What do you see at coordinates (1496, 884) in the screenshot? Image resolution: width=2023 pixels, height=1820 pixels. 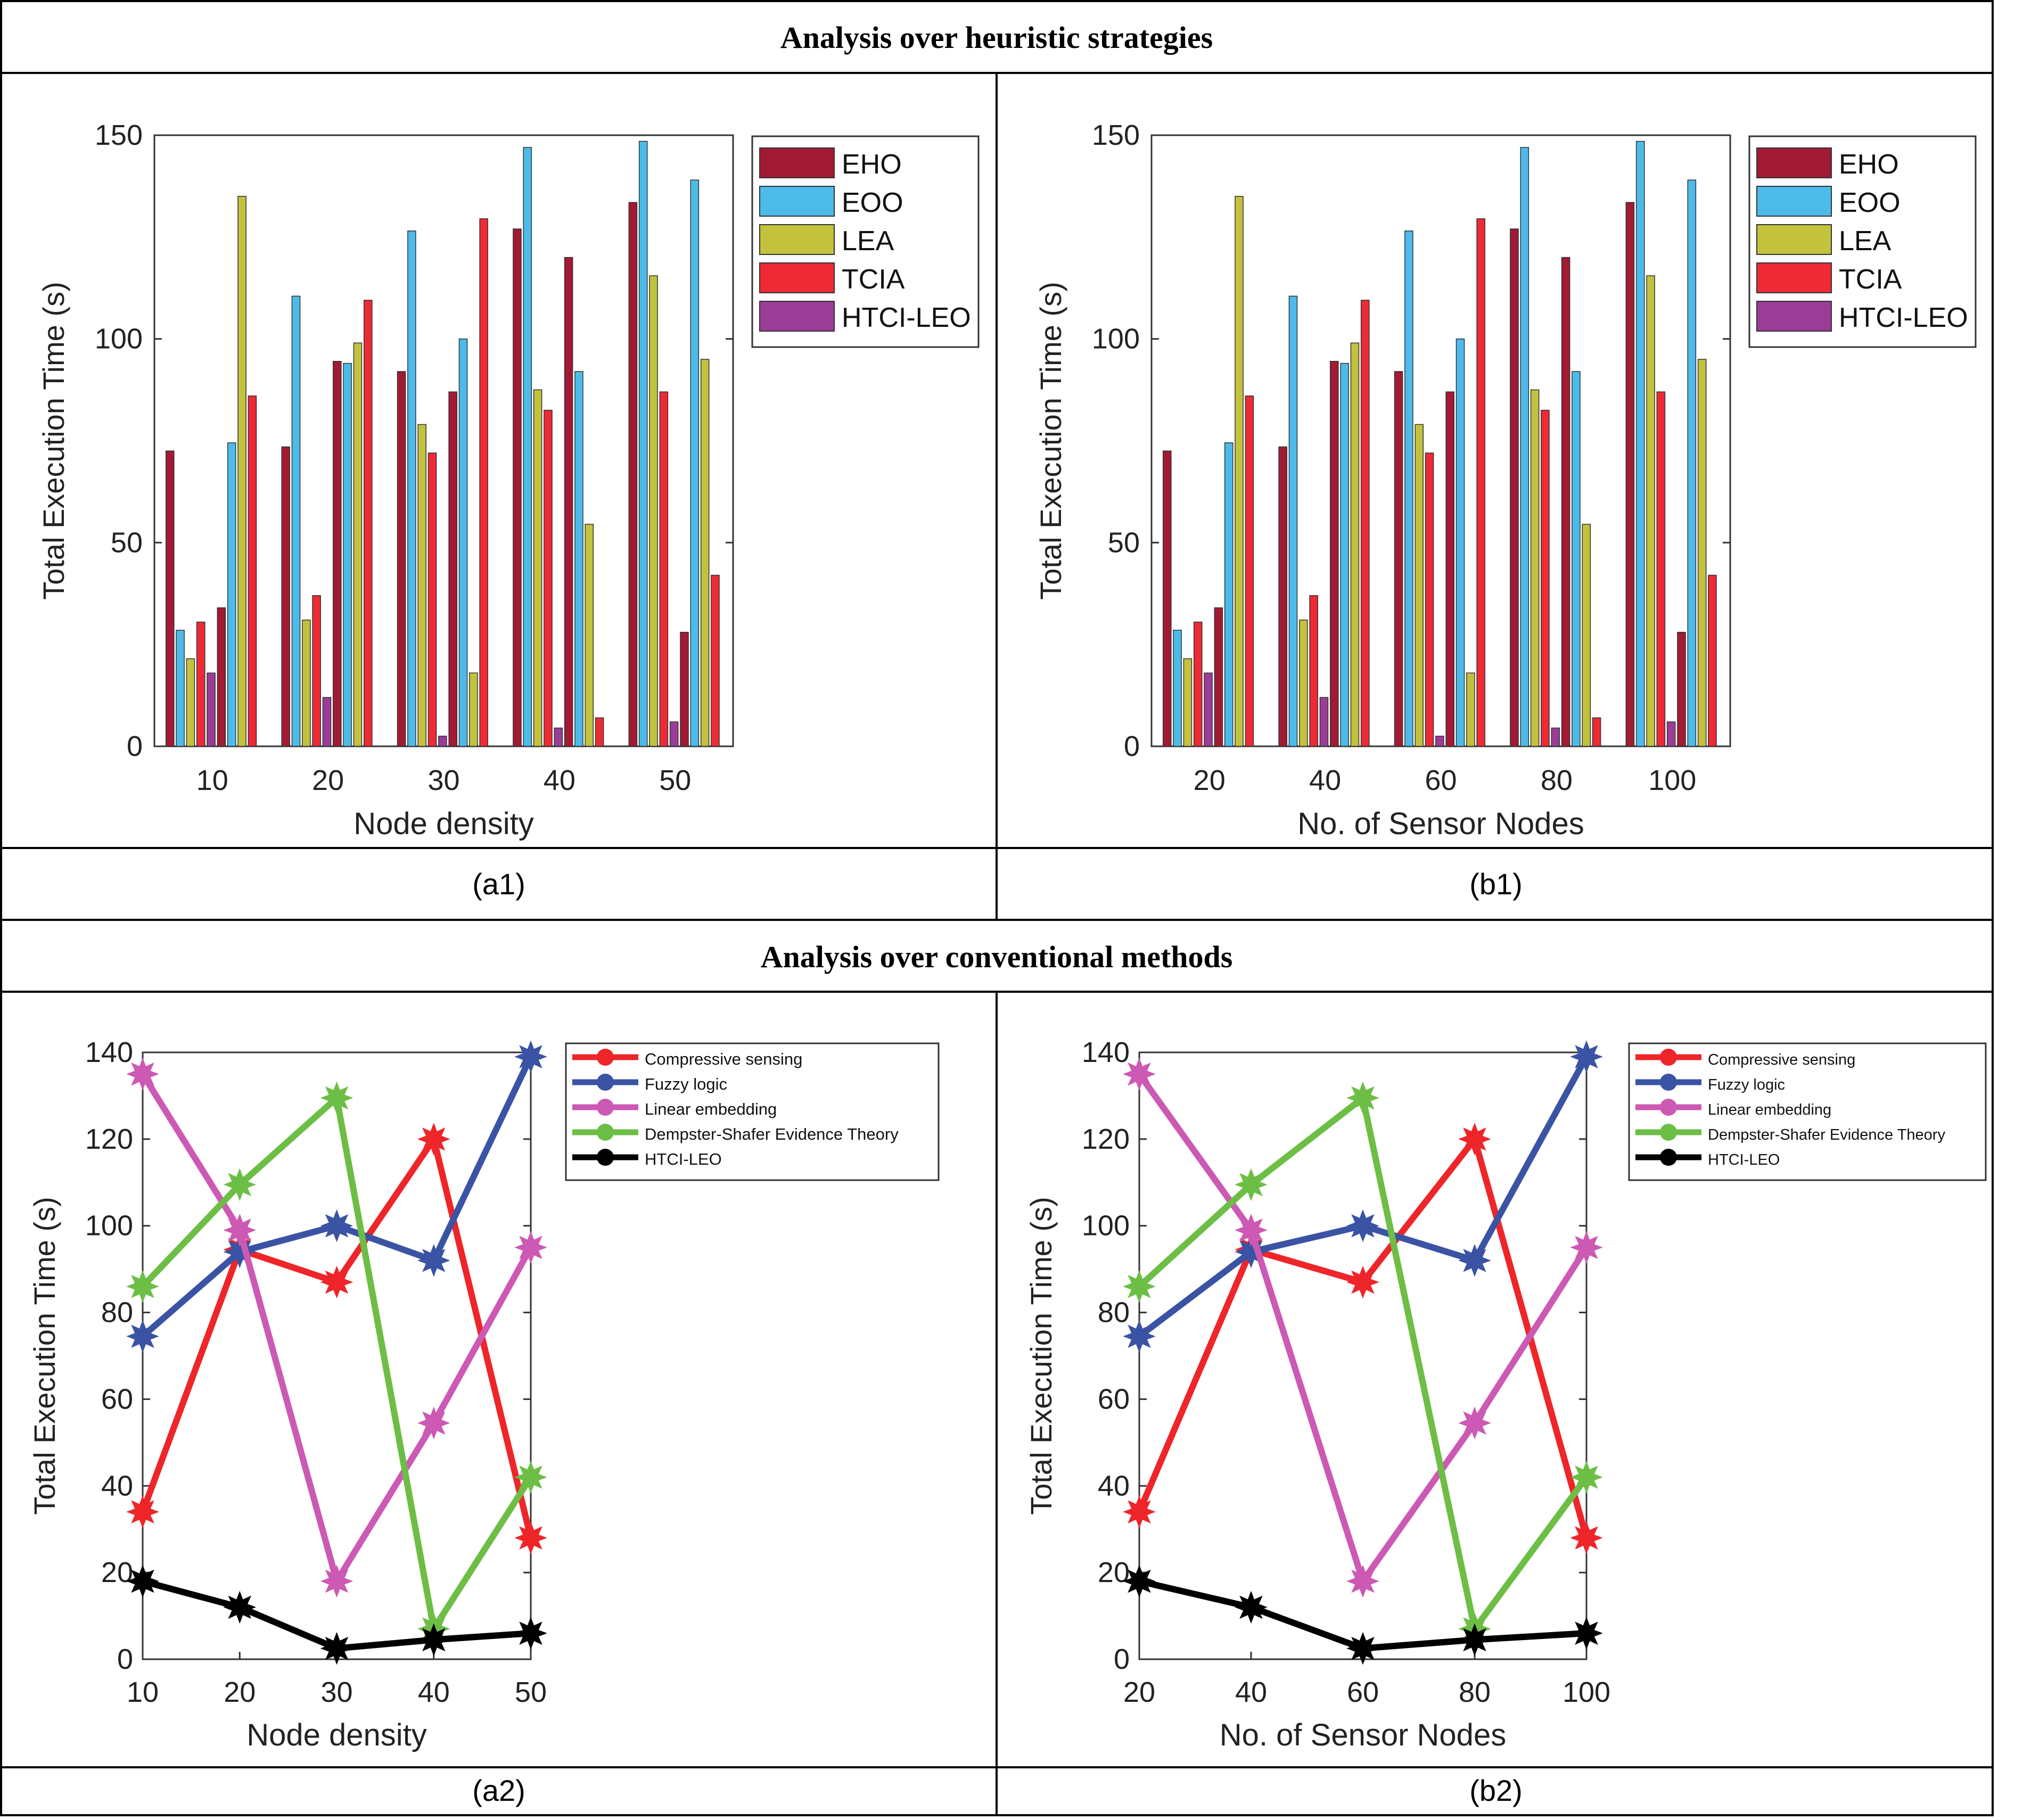 I see `caption-b1: (b1)` at bounding box center [1496, 884].